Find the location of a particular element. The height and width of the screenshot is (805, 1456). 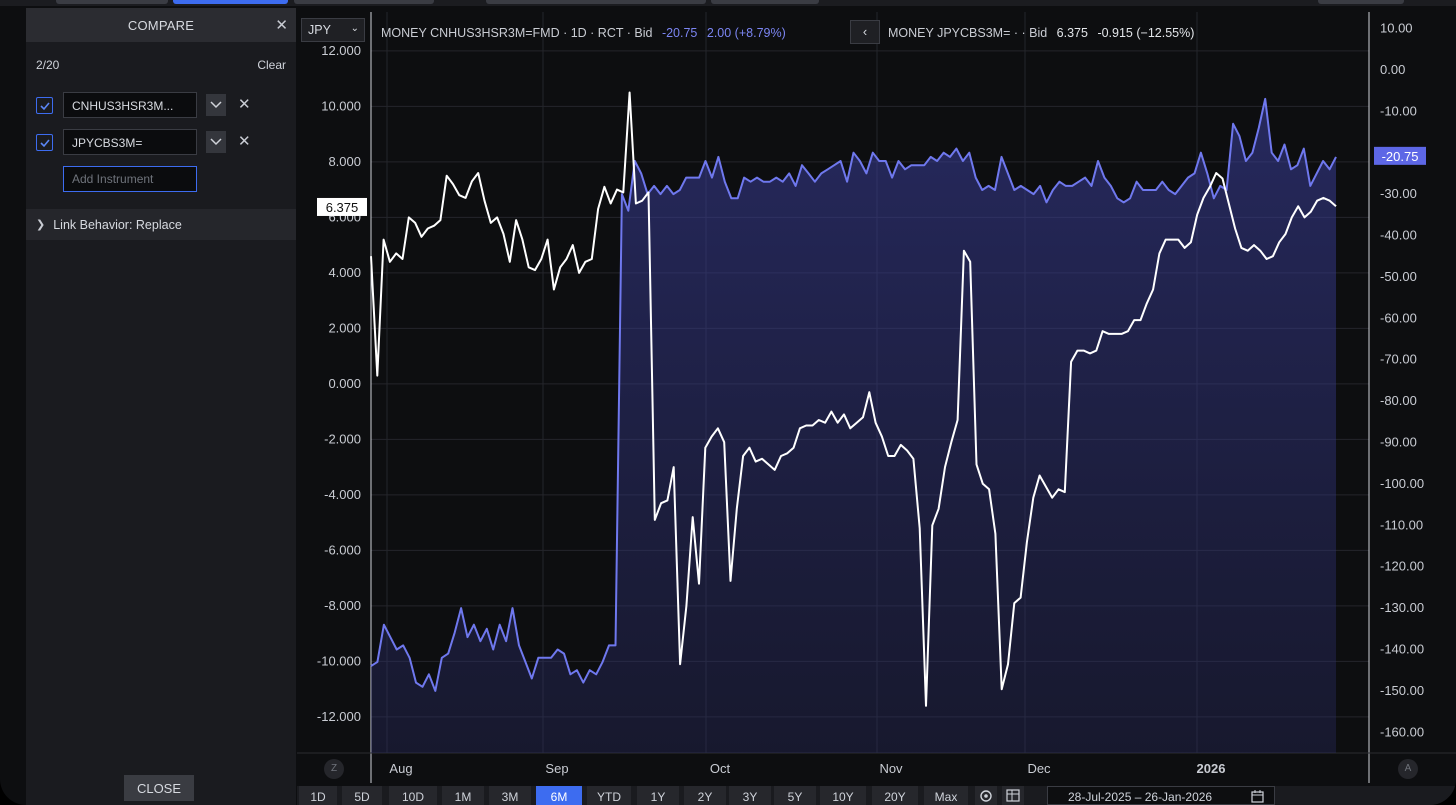

x-axis-tick-label: Nov is located at coordinates (891, 768).